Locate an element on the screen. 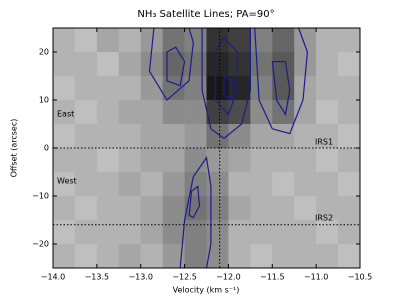 This screenshot has height=300, width=400. annotation: IRS1 is located at coordinates (324, 142).